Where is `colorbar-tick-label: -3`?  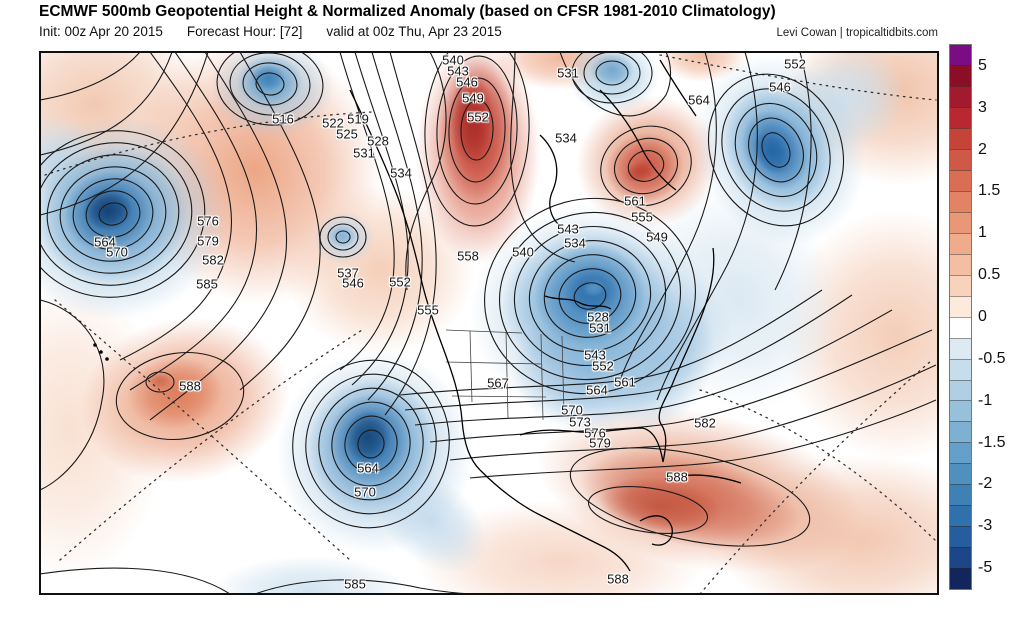 colorbar-tick-label: -3 is located at coordinates (985, 526).